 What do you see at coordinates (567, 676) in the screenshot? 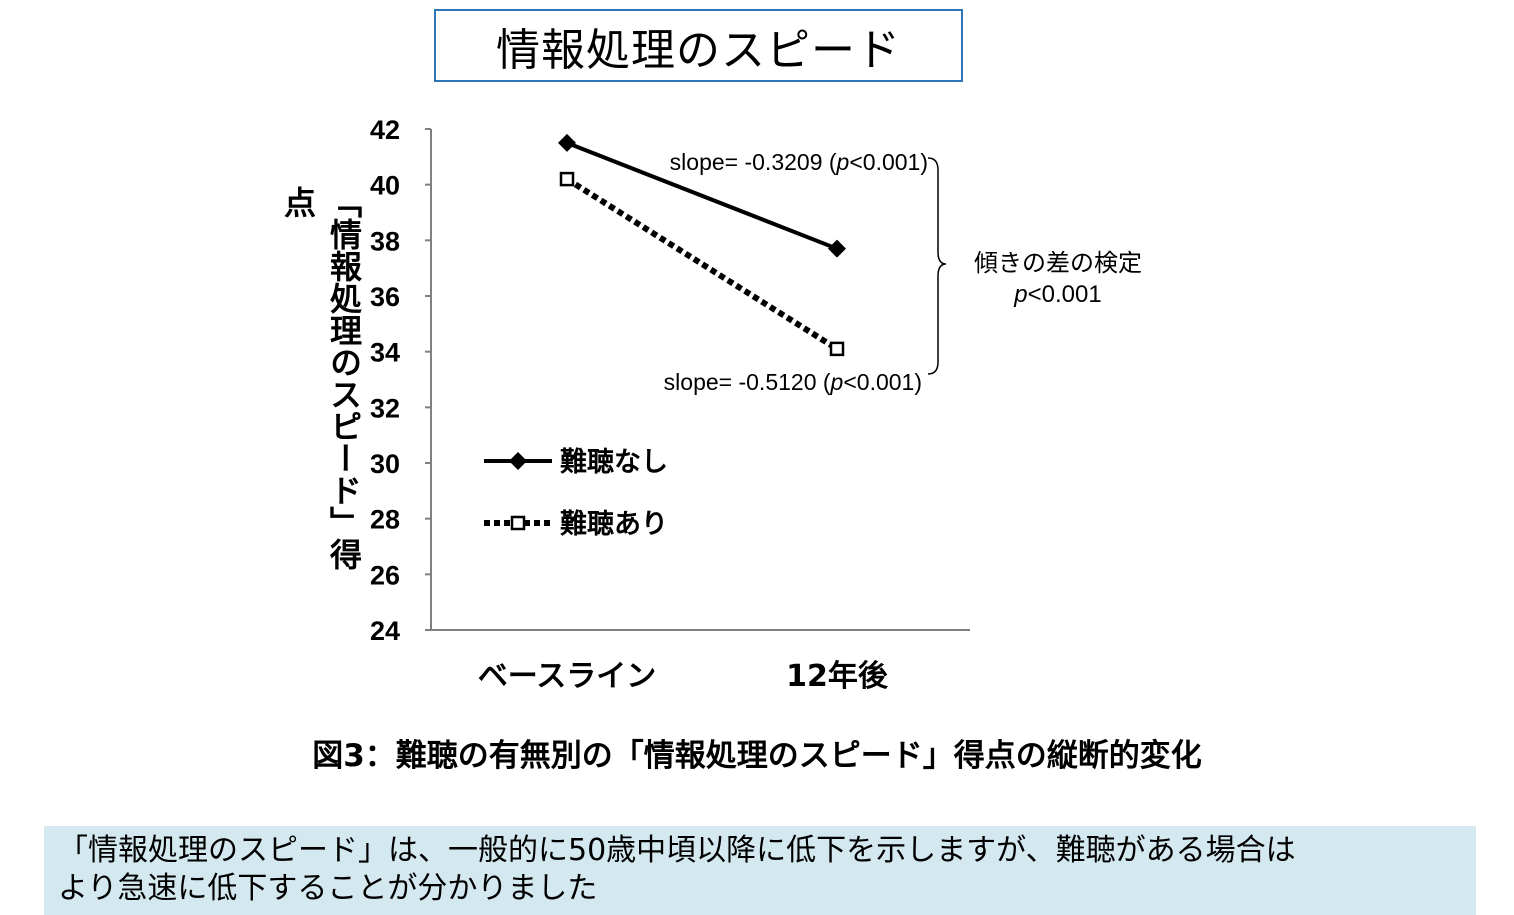
I see `x-category-label: ベースライン` at bounding box center [567, 676].